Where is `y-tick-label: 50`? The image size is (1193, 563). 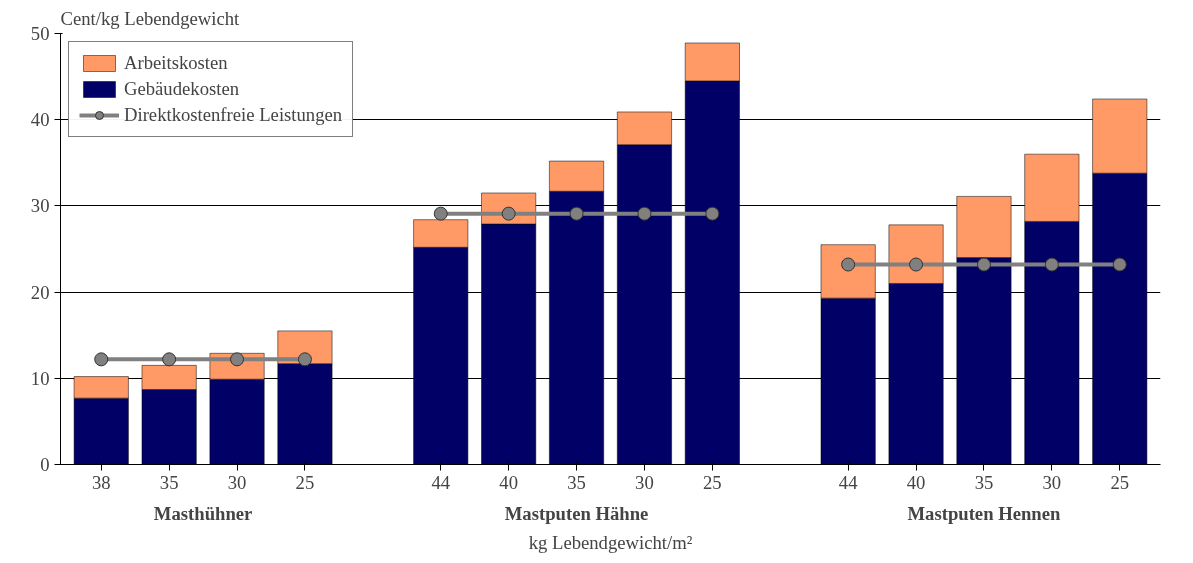
y-tick-label: 50 is located at coordinates (40, 33).